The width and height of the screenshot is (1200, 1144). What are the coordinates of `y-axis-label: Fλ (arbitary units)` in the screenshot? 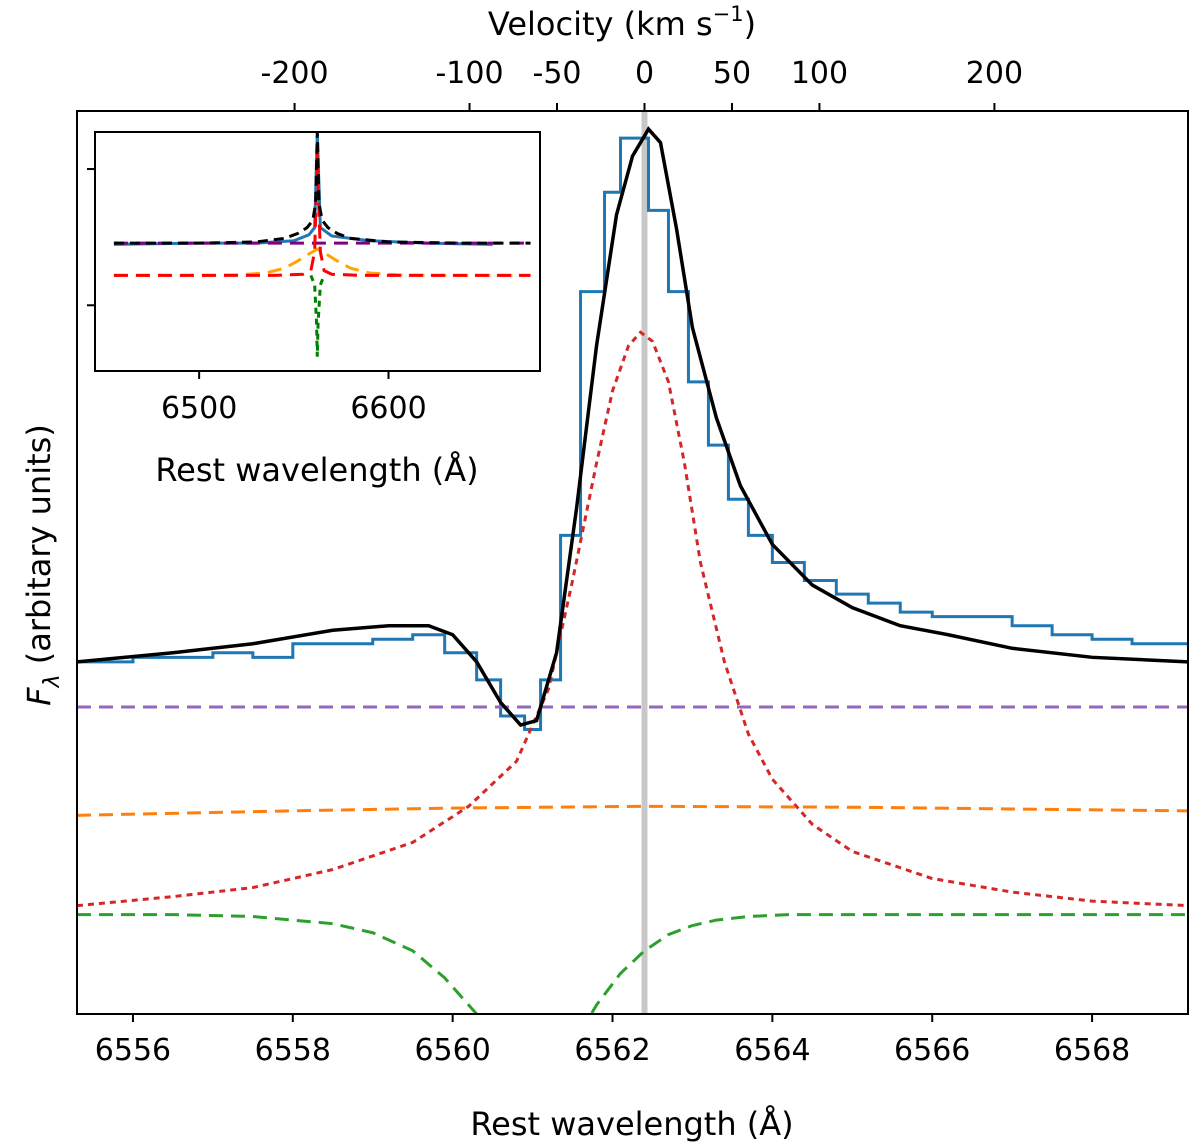 It's located at (42, 565).